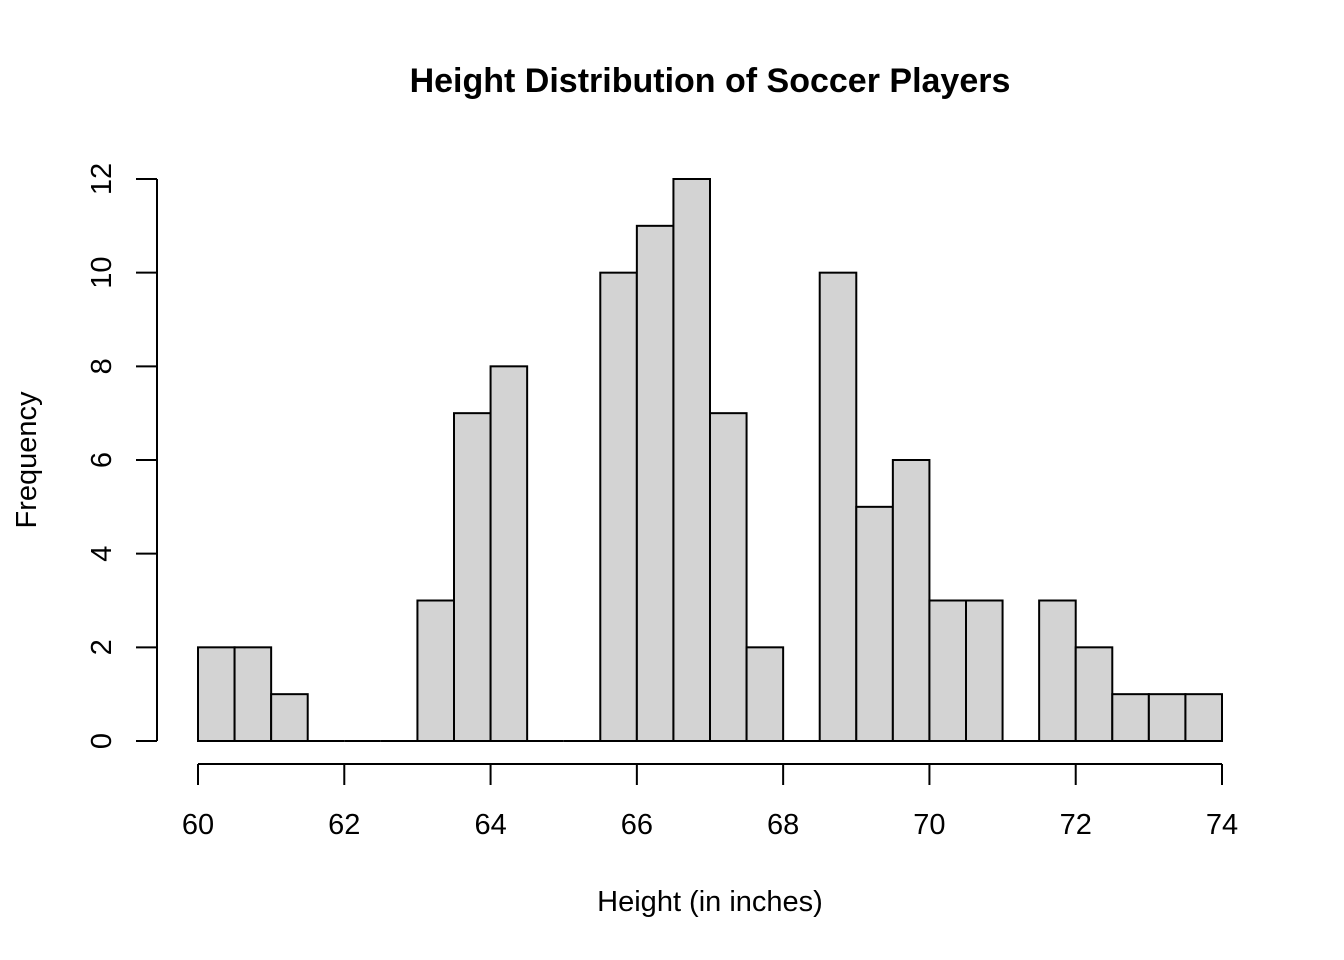  Describe the element at coordinates (102, 460) in the screenshot. I see `y-tick-label: 6` at that location.